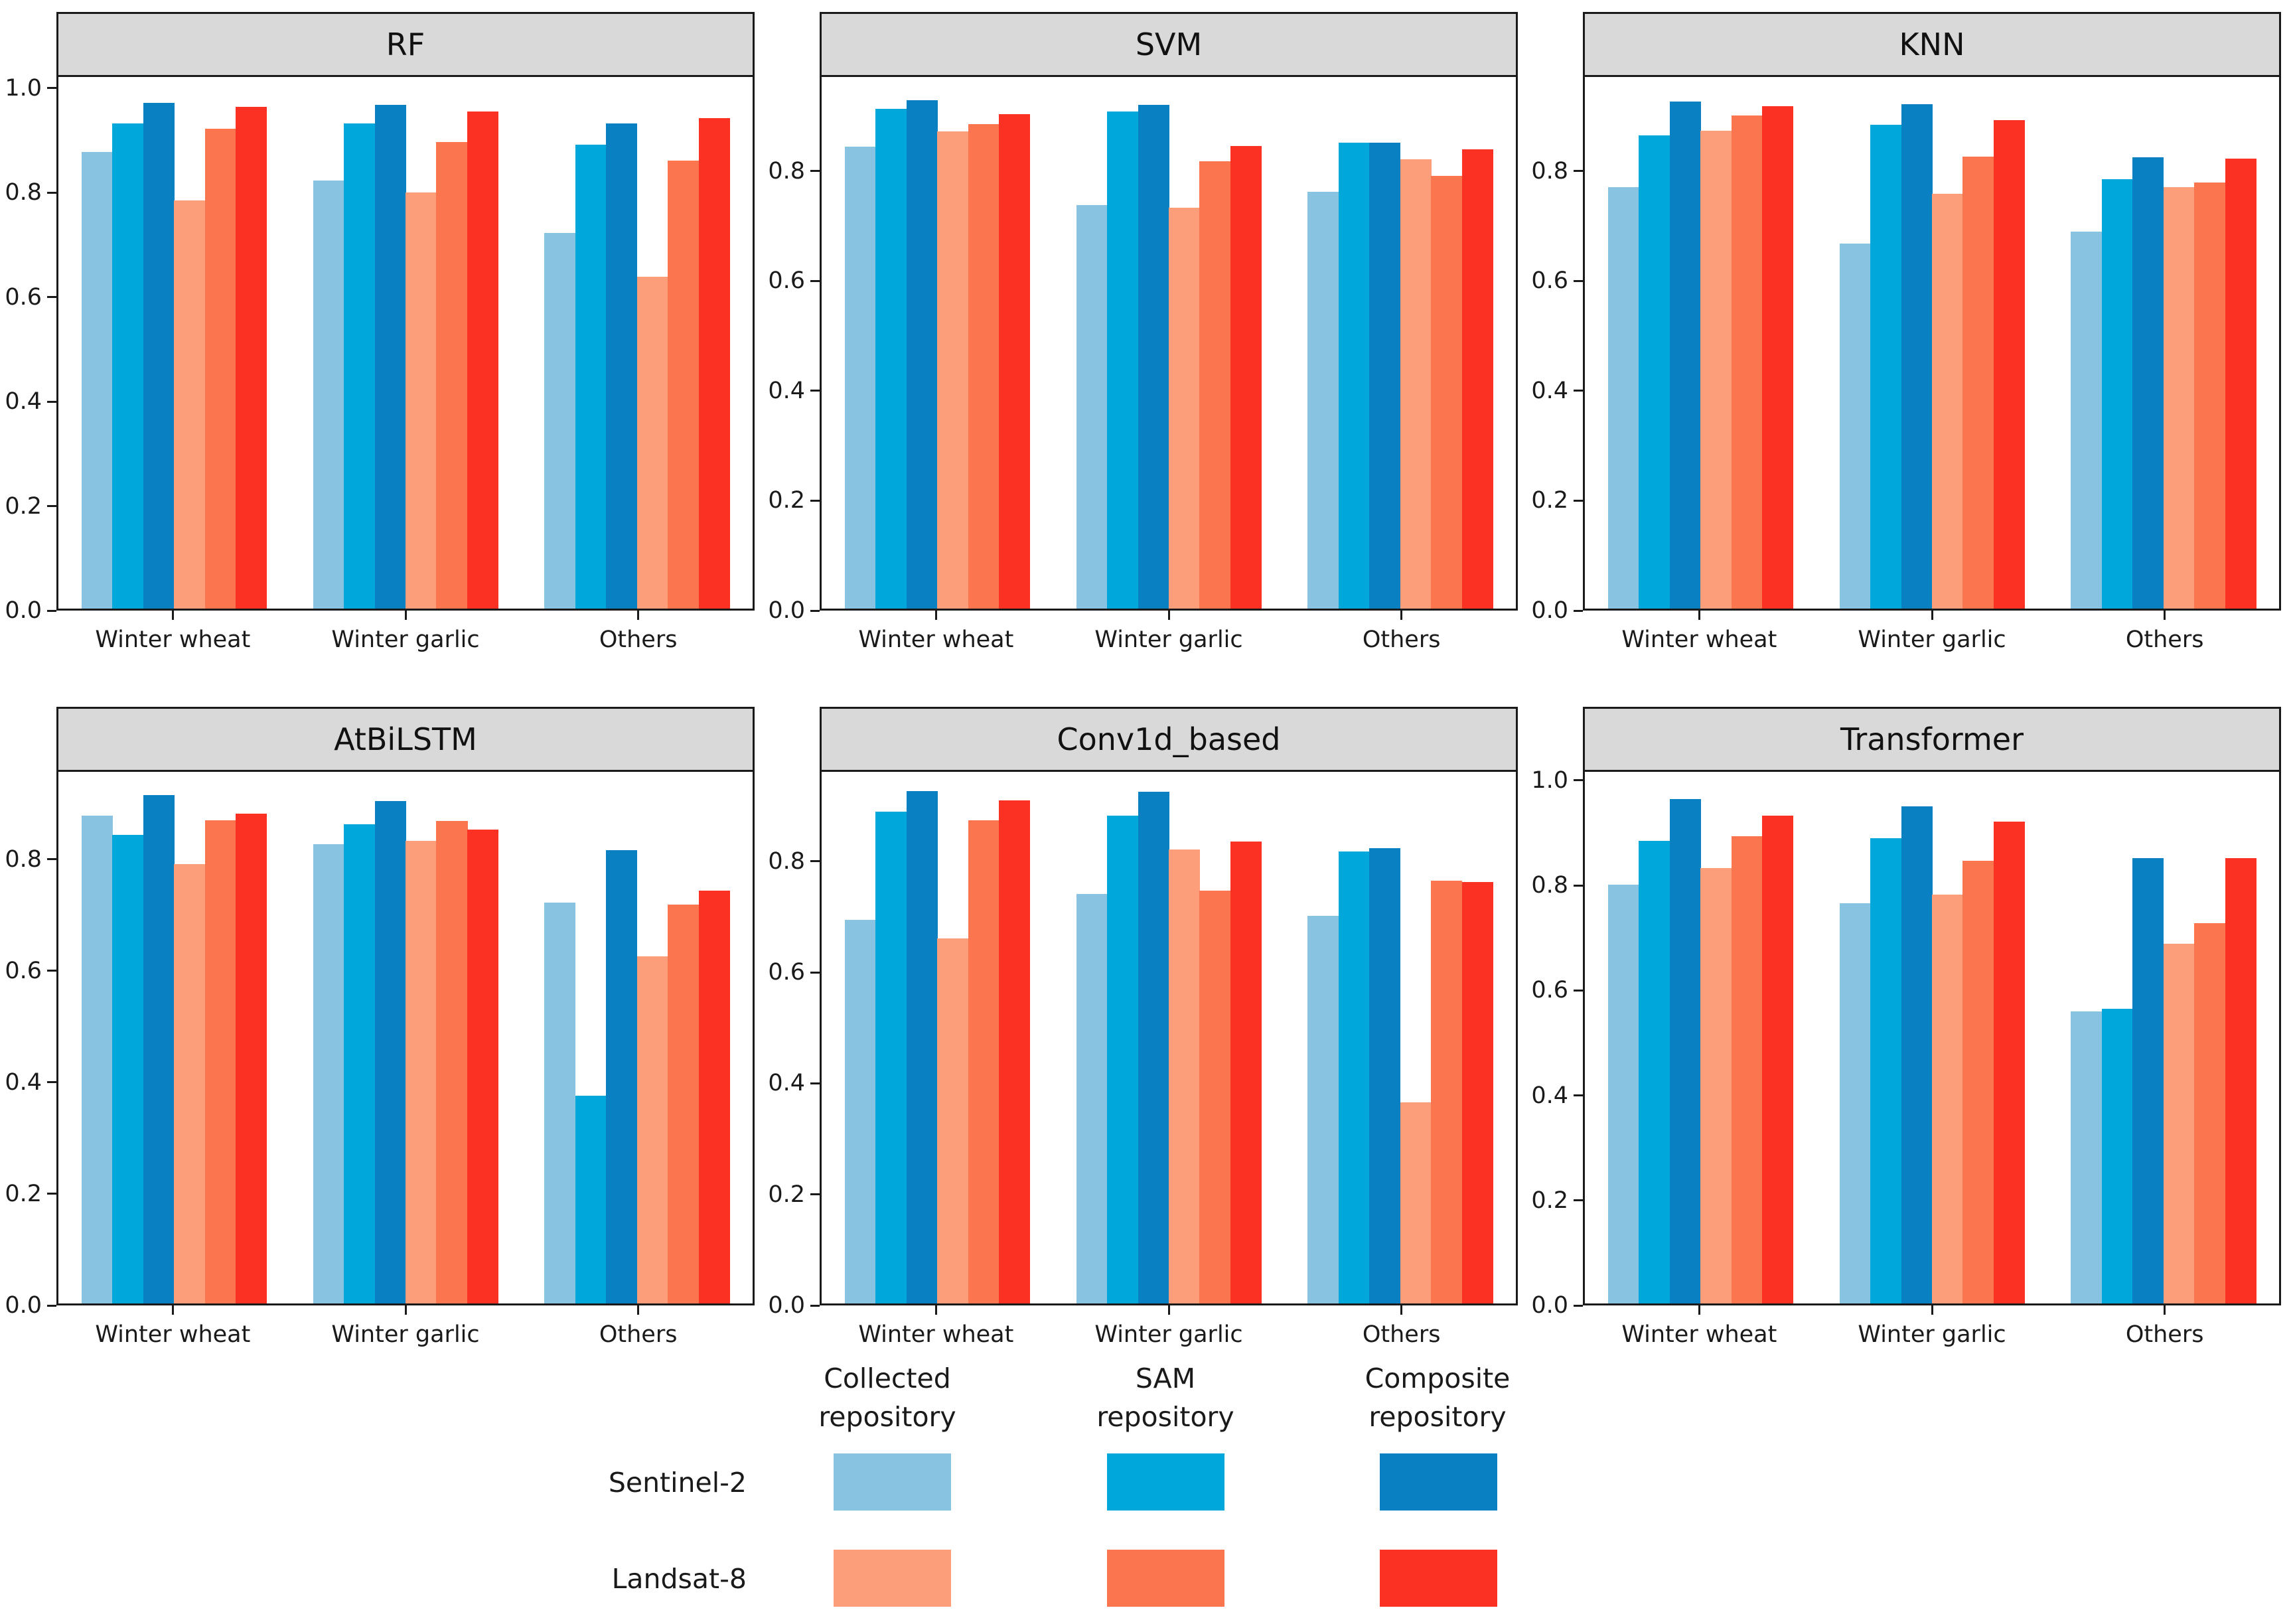 The image size is (2293, 1624). Describe the element at coordinates (2240, 1080) in the screenshot. I see `bar-transformer-others-l8-composite` at that location.